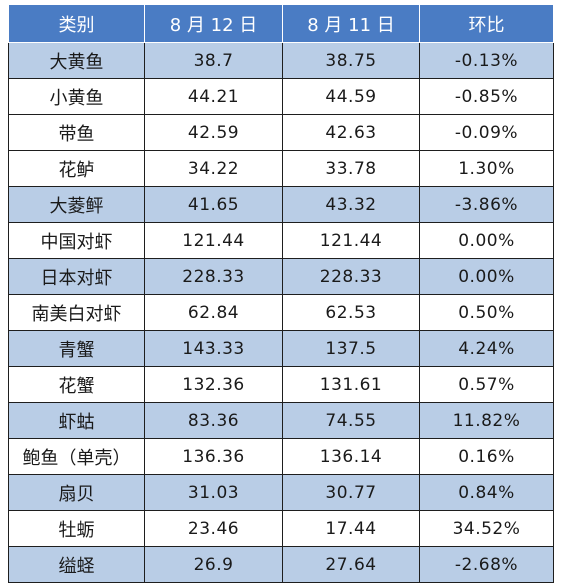 Image resolution: width=561 pixels, height=588 pixels. What do you see at coordinates (351, 168) in the screenshot?
I see `cell-aug11: 33.78` at bounding box center [351, 168].